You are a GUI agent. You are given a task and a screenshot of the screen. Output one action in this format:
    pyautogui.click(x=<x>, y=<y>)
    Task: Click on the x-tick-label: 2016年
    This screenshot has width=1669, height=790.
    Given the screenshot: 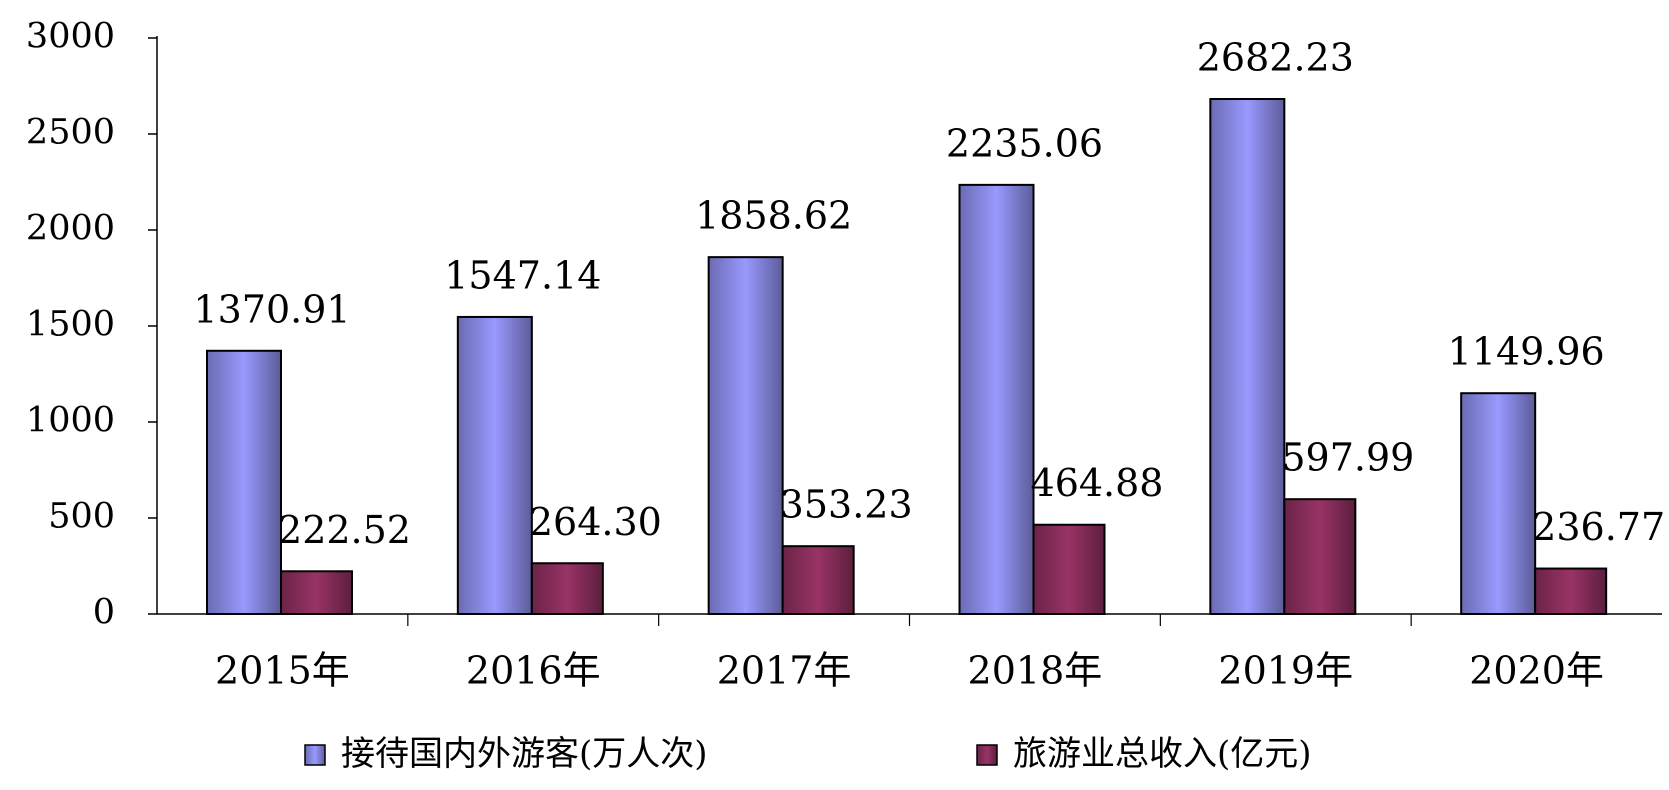 What is the action you would take?
    pyautogui.click(x=533, y=671)
    